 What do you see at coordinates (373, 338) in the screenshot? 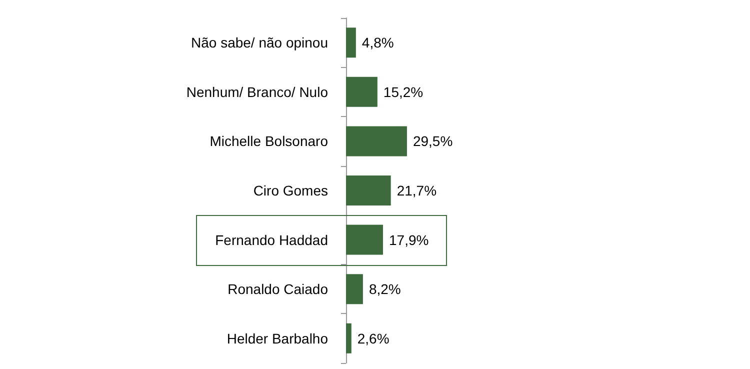
I see `data-label: 2,6%` at bounding box center [373, 338].